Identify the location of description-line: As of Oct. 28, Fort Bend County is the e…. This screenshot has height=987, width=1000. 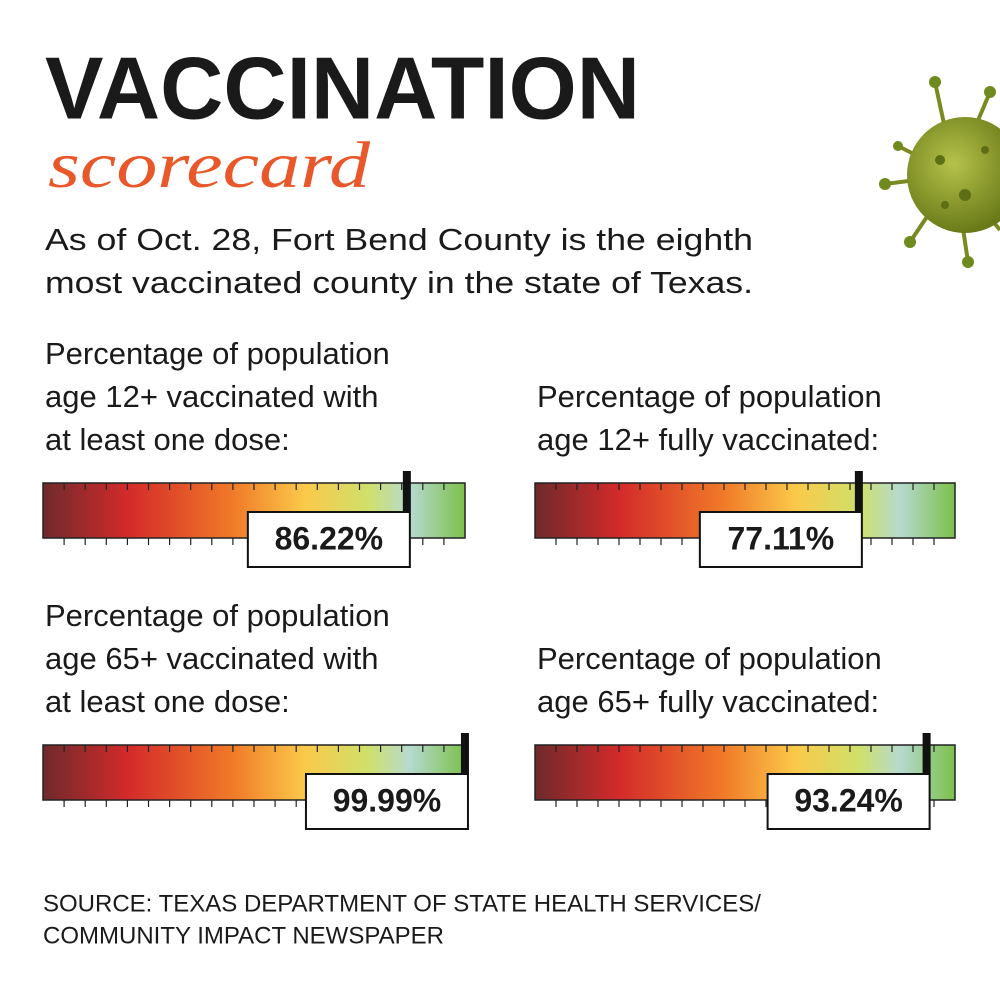
(399, 239).